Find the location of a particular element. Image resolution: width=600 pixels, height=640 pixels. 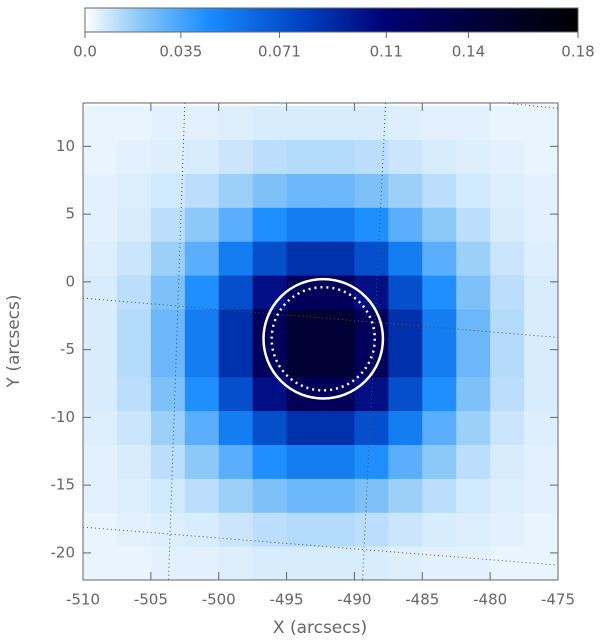

x-tick-label: -500 is located at coordinates (219, 600).